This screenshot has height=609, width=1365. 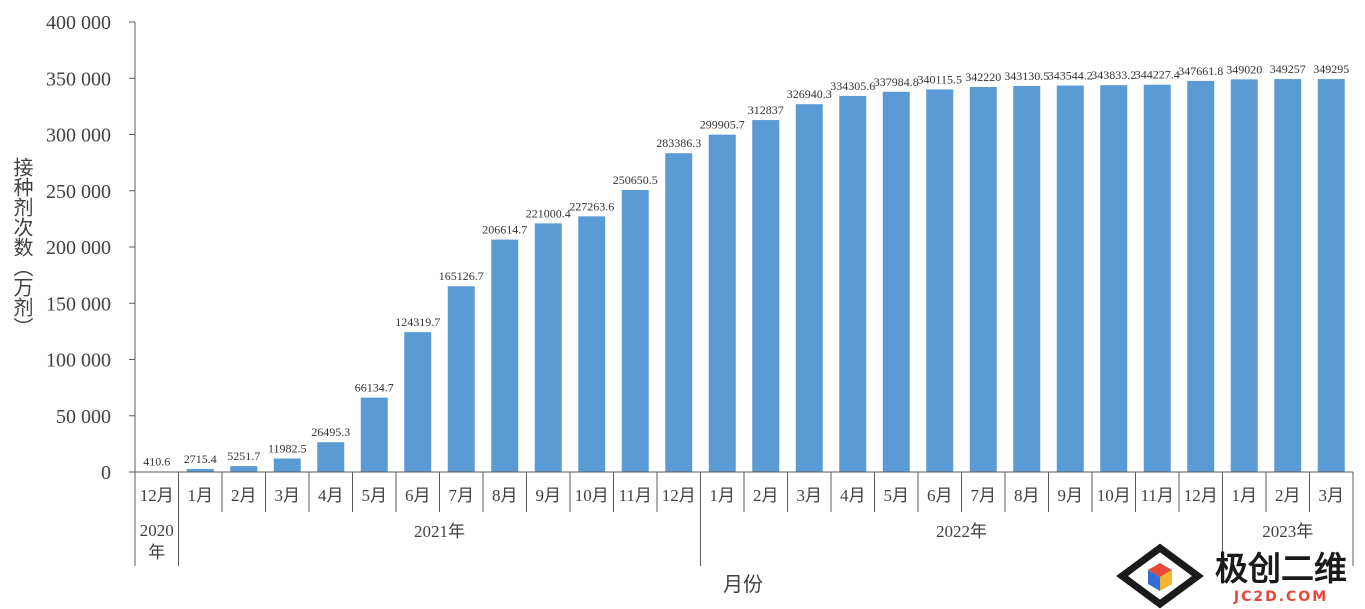 I want to click on y-tick-label: 50 000, so click(x=83, y=417).